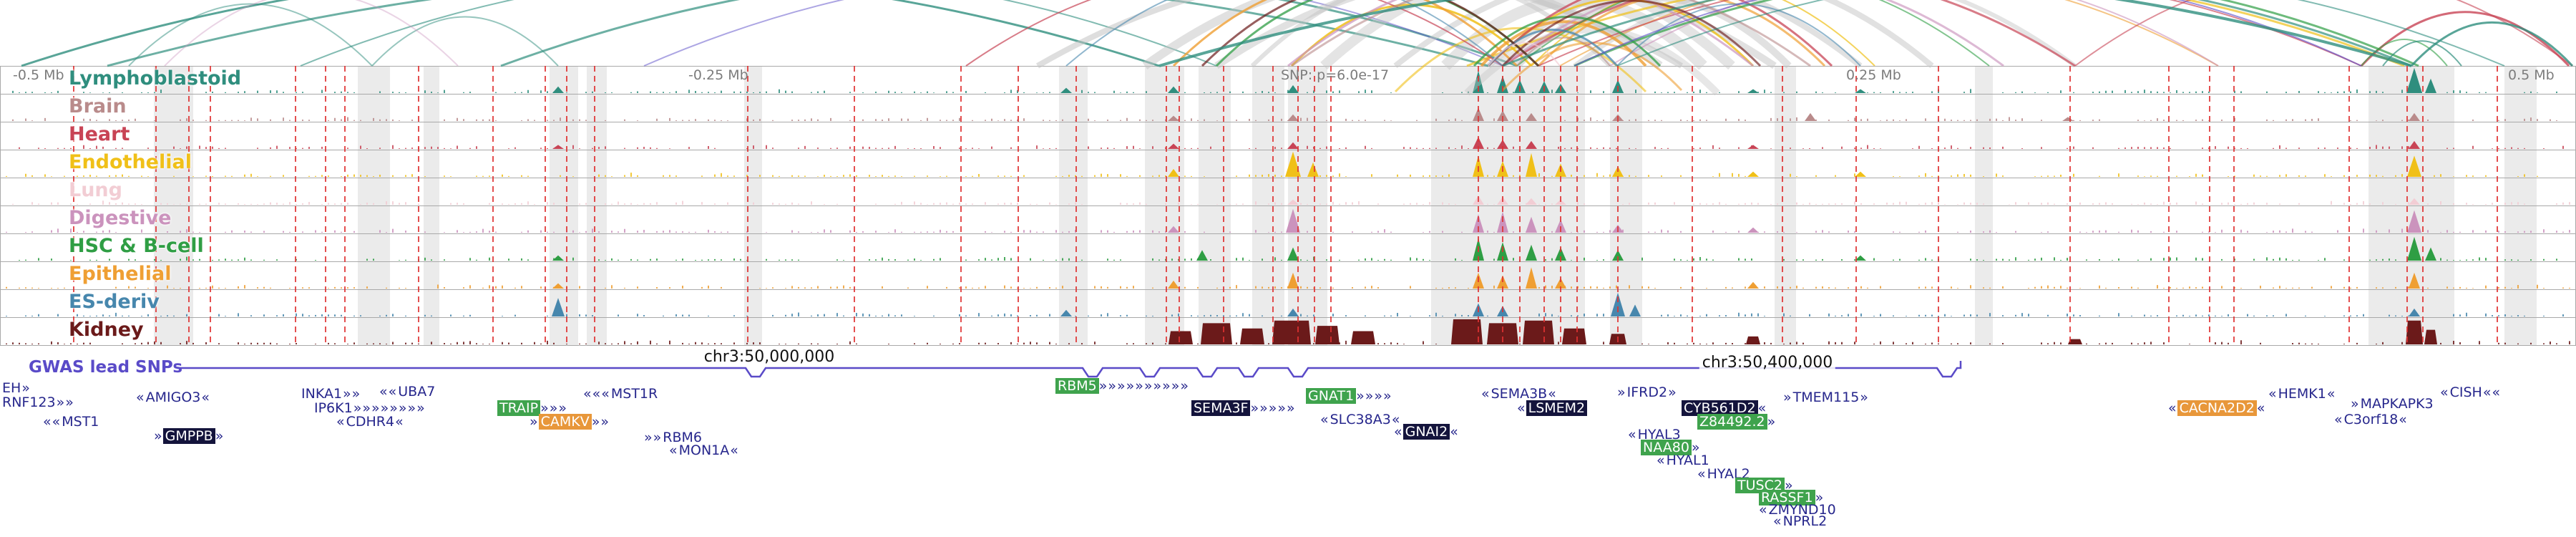  Describe the element at coordinates (2531, 75) in the screenshot. I see `ruler-label-0-5-mb: 0.5 Mb` at that location.